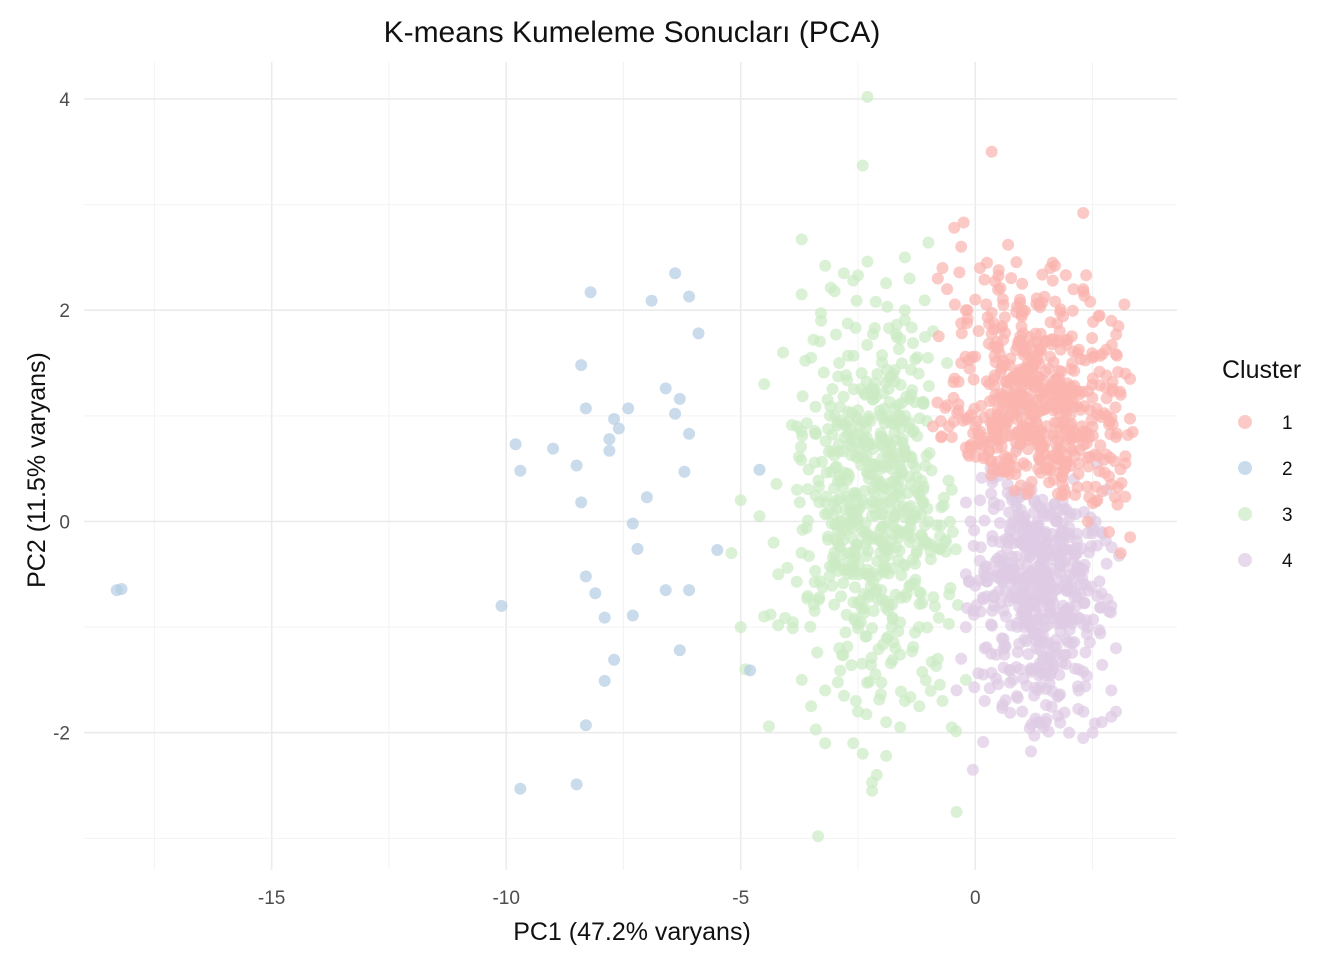 This screenshot has height=960, width=1344. Describe the element at coordinates (505, 898) in the screenshot. I see `x-tick-label: -10` at that location.